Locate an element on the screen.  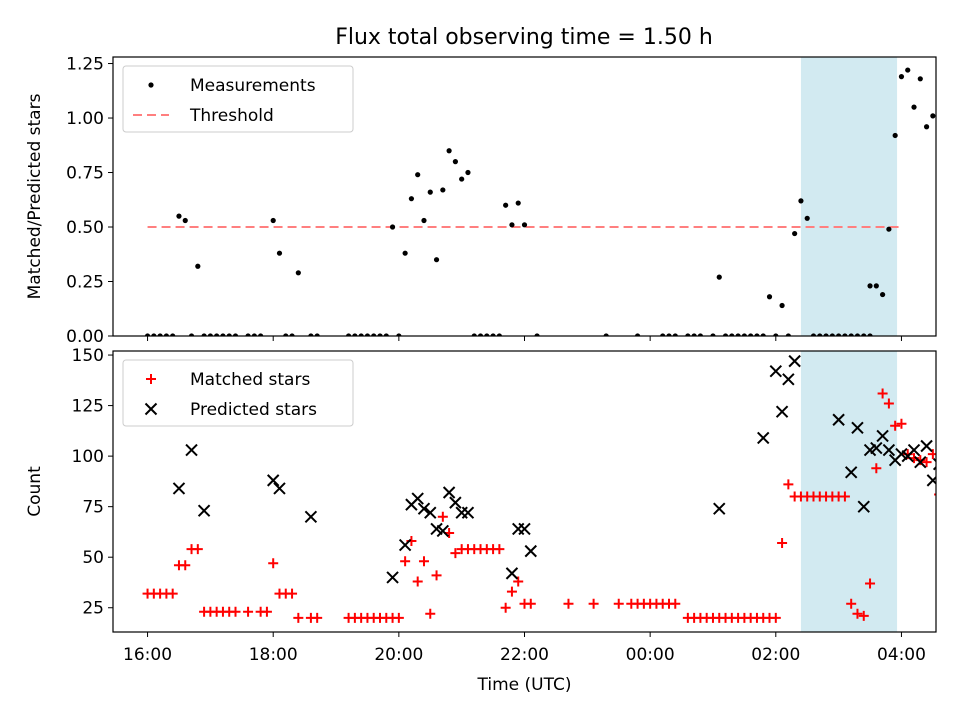
y-tick-label: 0.00 is located at coordinates (85, 337).